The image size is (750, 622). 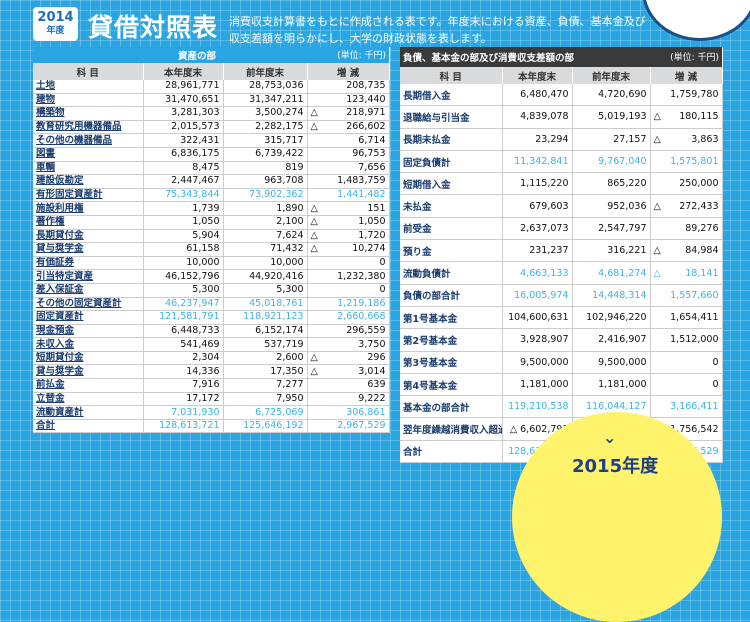 I want to click on previous-value: 28,753,036, so click(x=265, y=87).